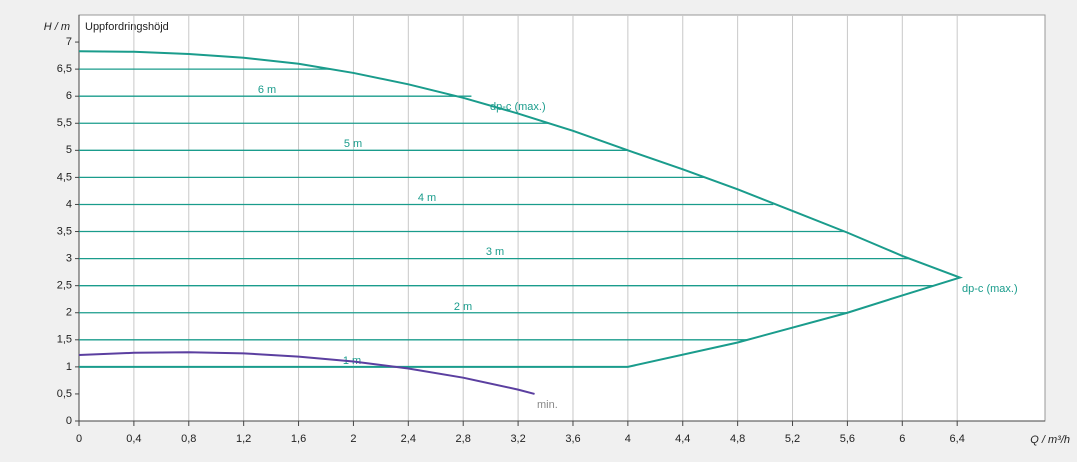 This screenshot has width=1077, height=462. What do you see at coordinates (243, 439) in the screenshot?
I see `x-tick-label: 1,2` at bounding box center [243, 439].